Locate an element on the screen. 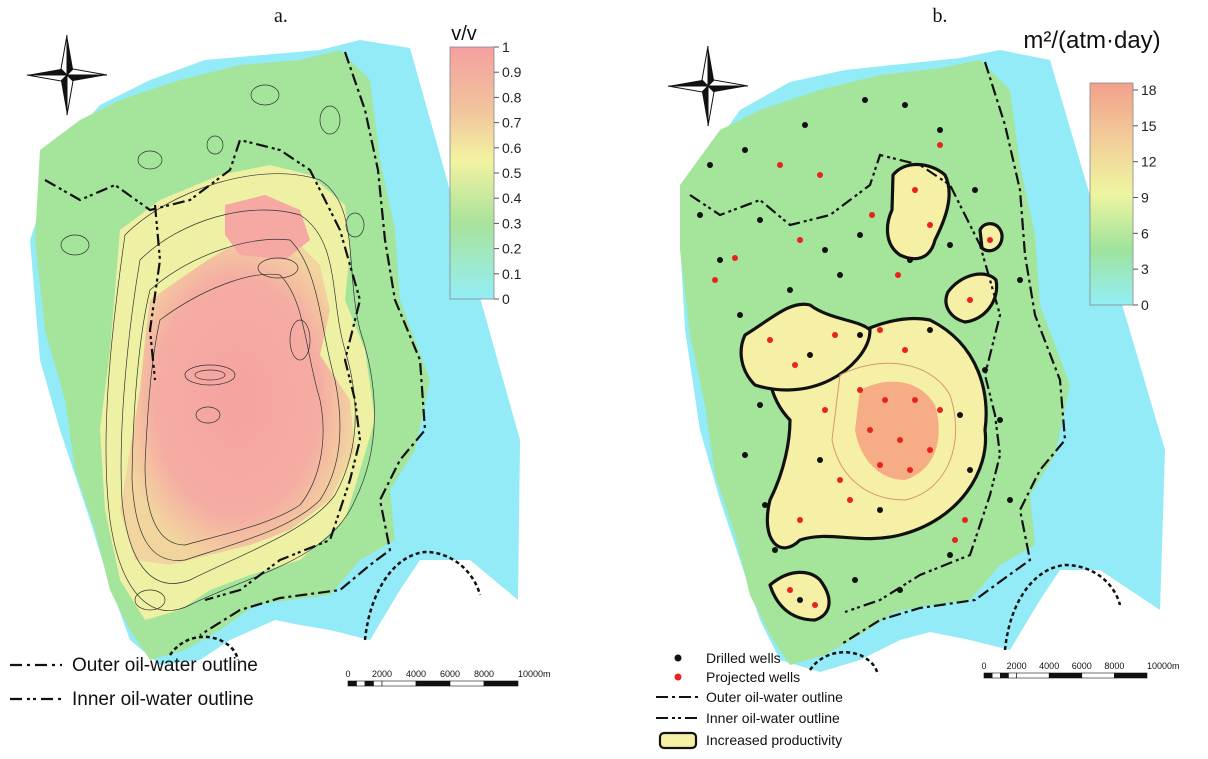 The image size is (1208, 759). legend-a-outer-label: Outer oil-water outline is located at coordinates (165, 665).